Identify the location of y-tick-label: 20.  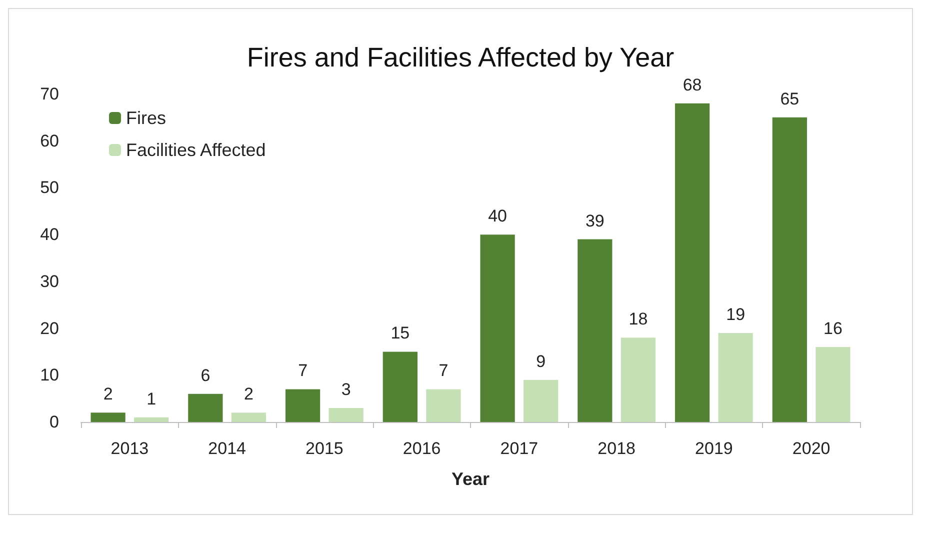
(49, 328).